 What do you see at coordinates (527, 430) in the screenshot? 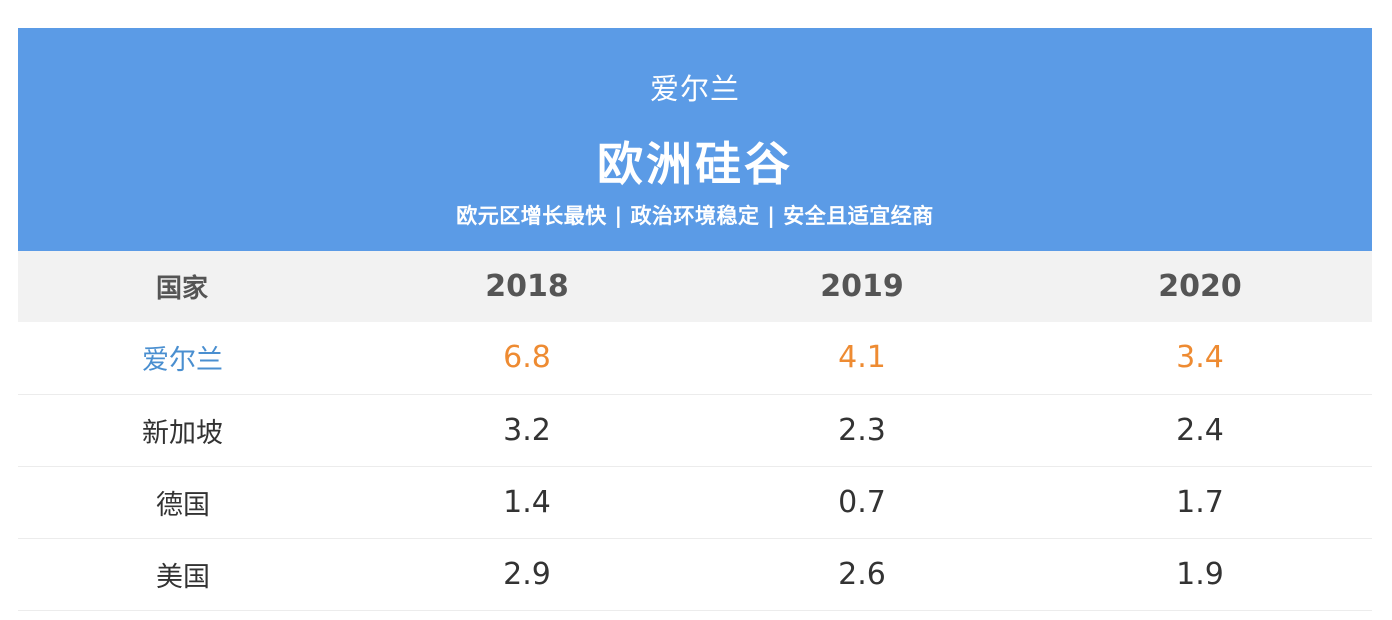
I see `row-value: 3.2` at bounding box center [527, 430].